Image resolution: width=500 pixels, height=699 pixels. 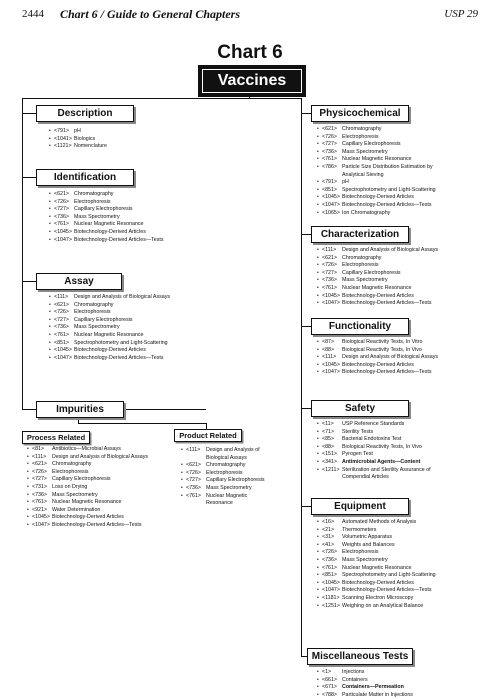 I want to click on list-item: <71> Sterility Tests, so click(x=374, y=432).